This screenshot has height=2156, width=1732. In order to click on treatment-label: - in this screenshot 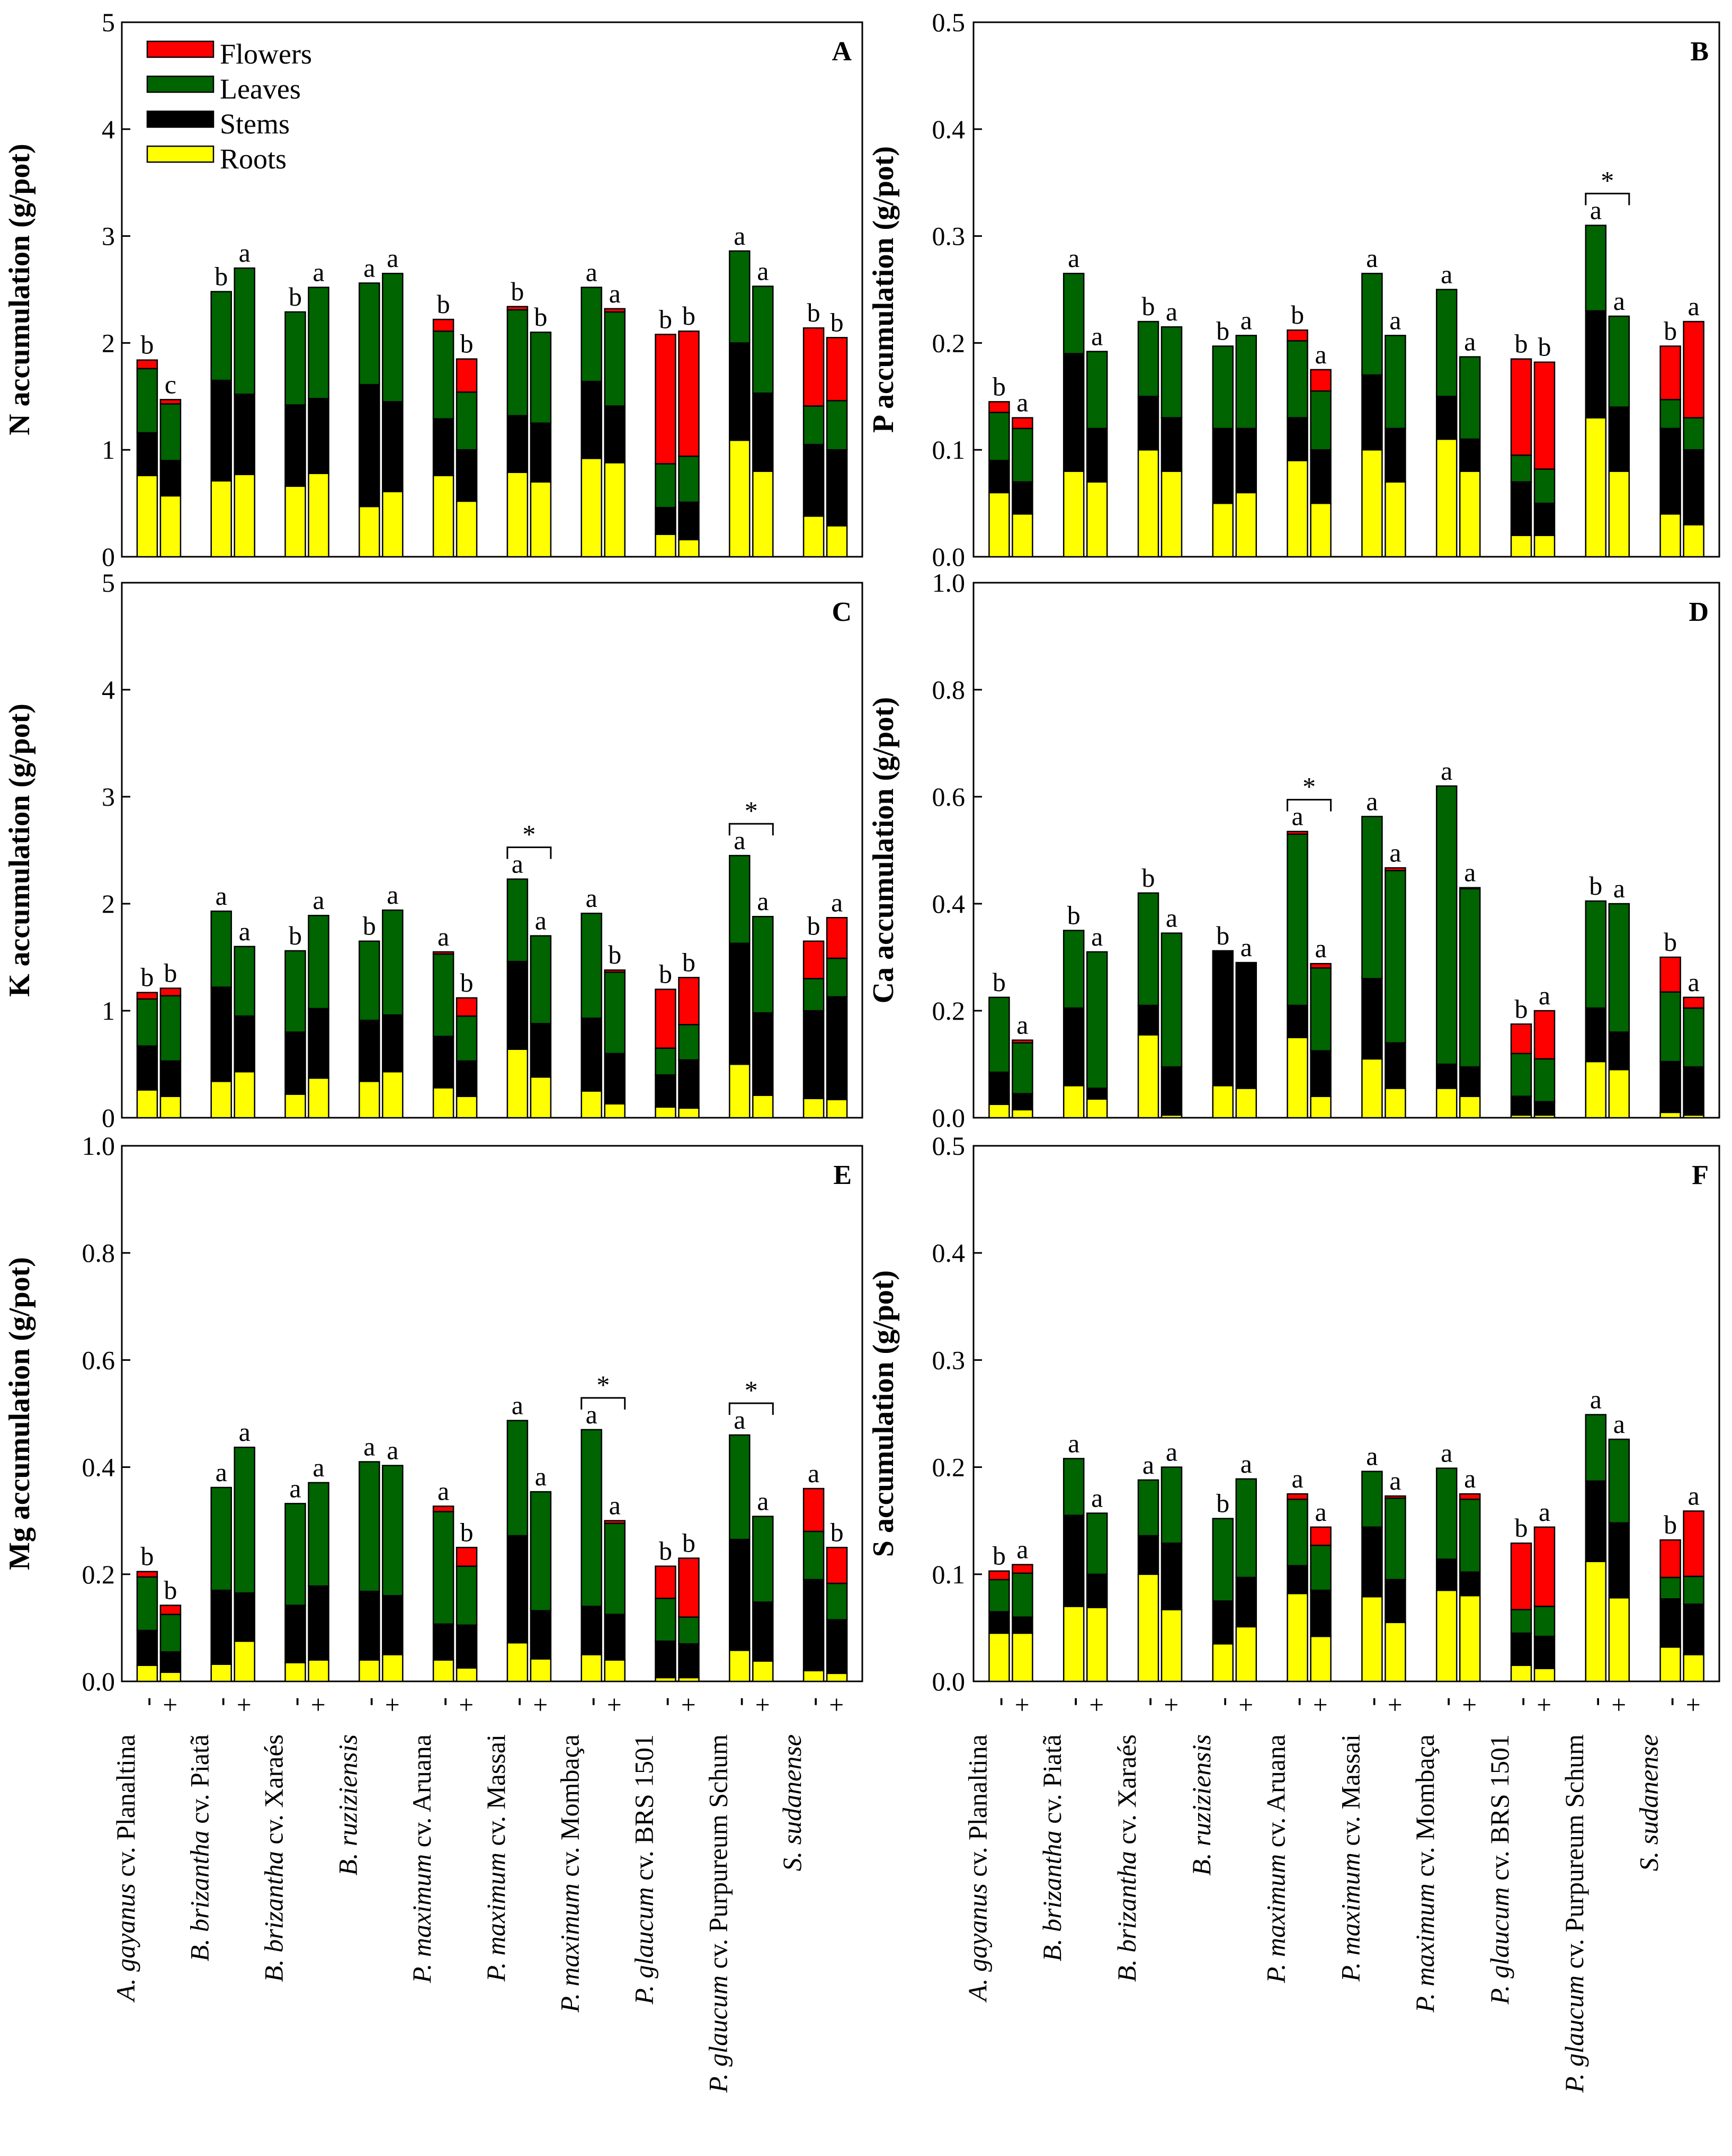, I will do `click(369, 1702)`.